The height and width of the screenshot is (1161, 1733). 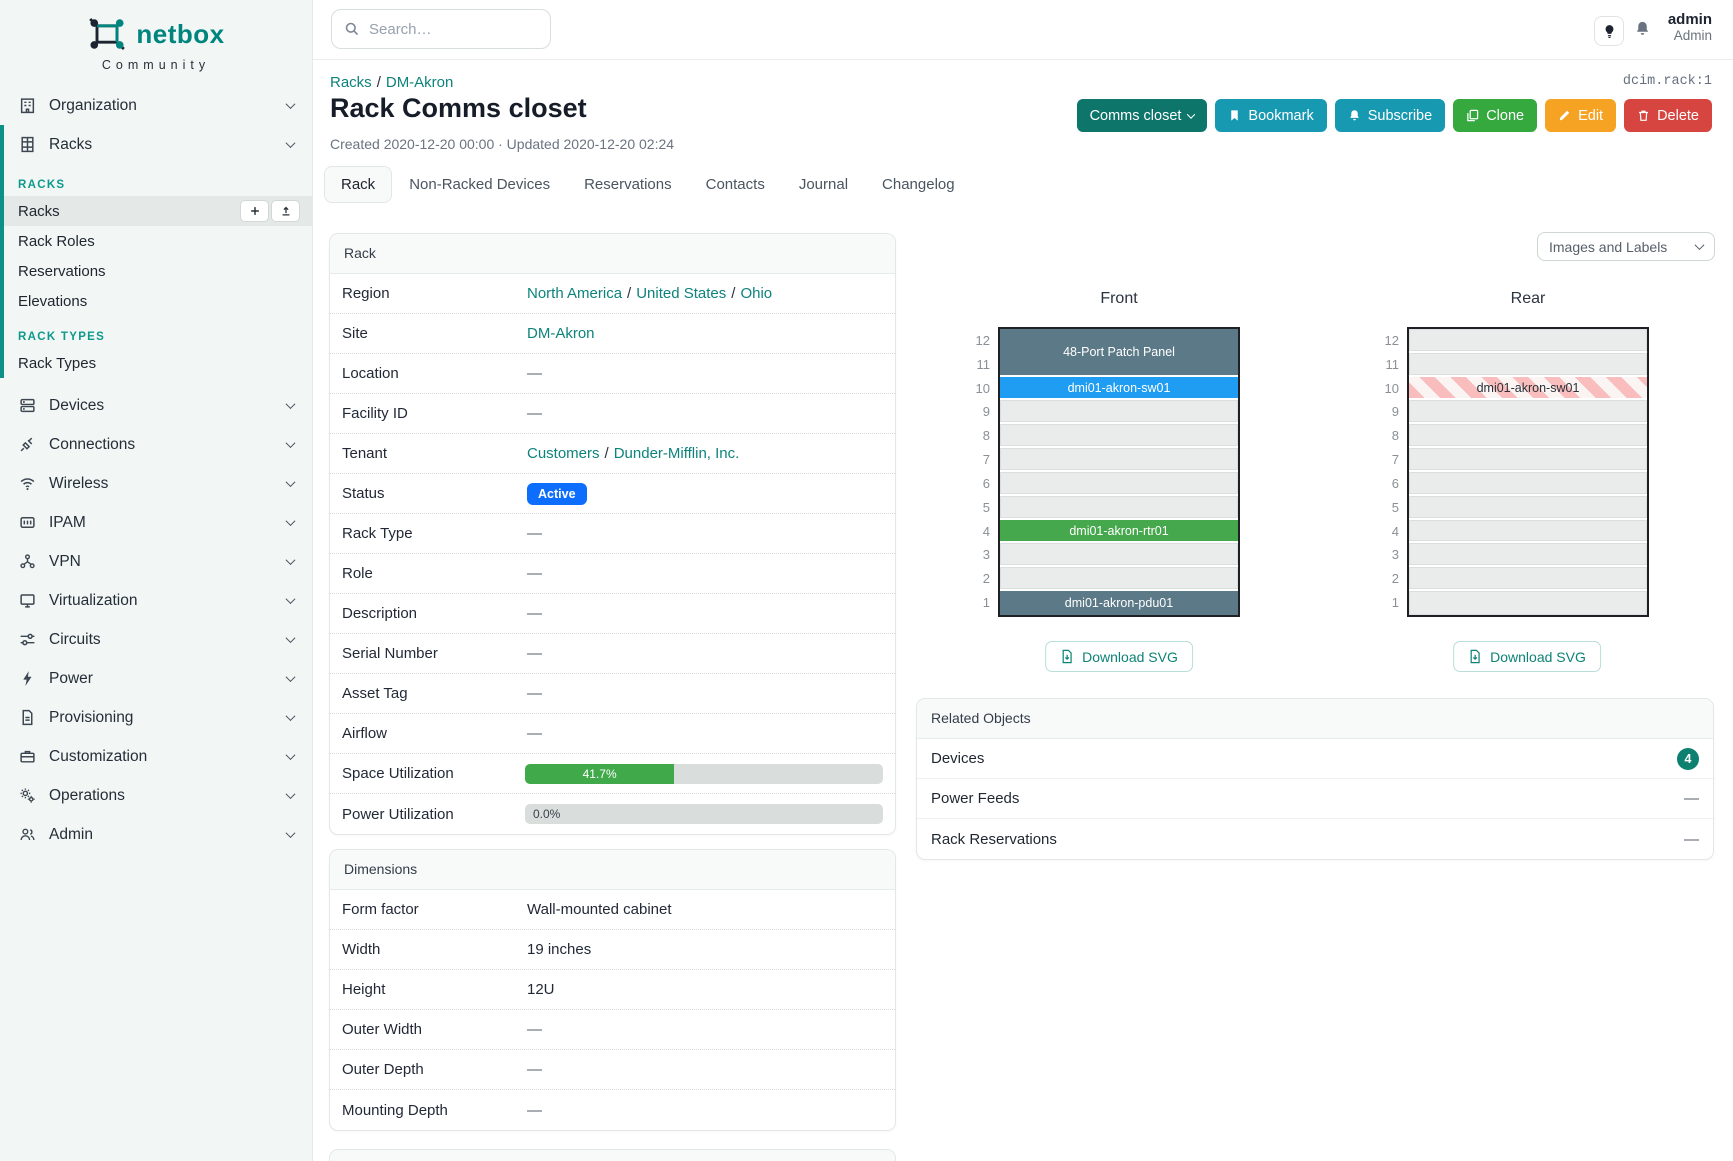 What do you see at coordinates (156, 639) in the screenshot?
I see `sidebar-item-circuits: Circuits` at bounding box center [156, 639].